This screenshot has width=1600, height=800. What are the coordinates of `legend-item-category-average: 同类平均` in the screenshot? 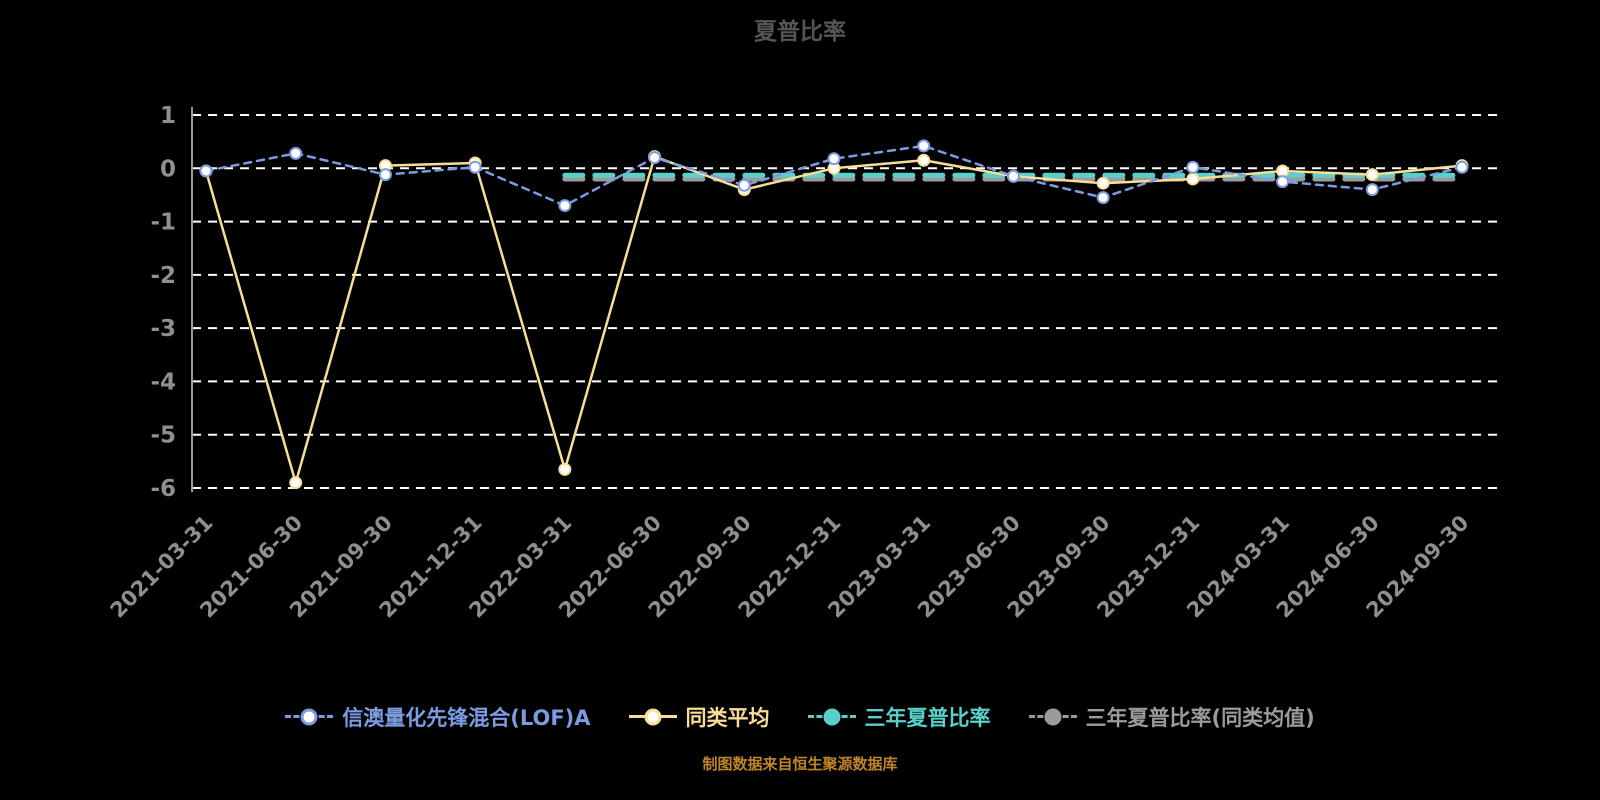 It's located at (699, 717).